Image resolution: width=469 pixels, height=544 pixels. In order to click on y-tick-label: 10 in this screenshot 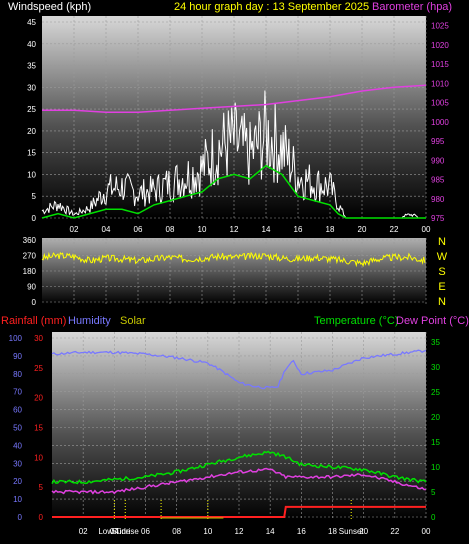, I will do `click(31, 174)`.